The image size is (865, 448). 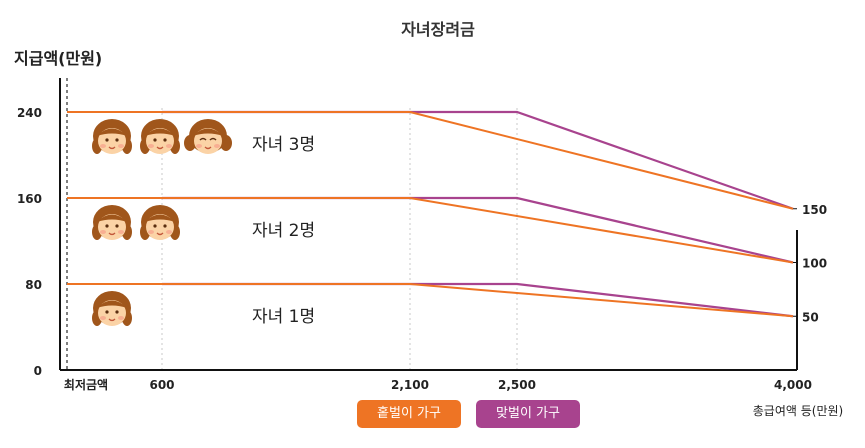 I want to click on x-tick-label: 4,000, so click(x=793, y=385).